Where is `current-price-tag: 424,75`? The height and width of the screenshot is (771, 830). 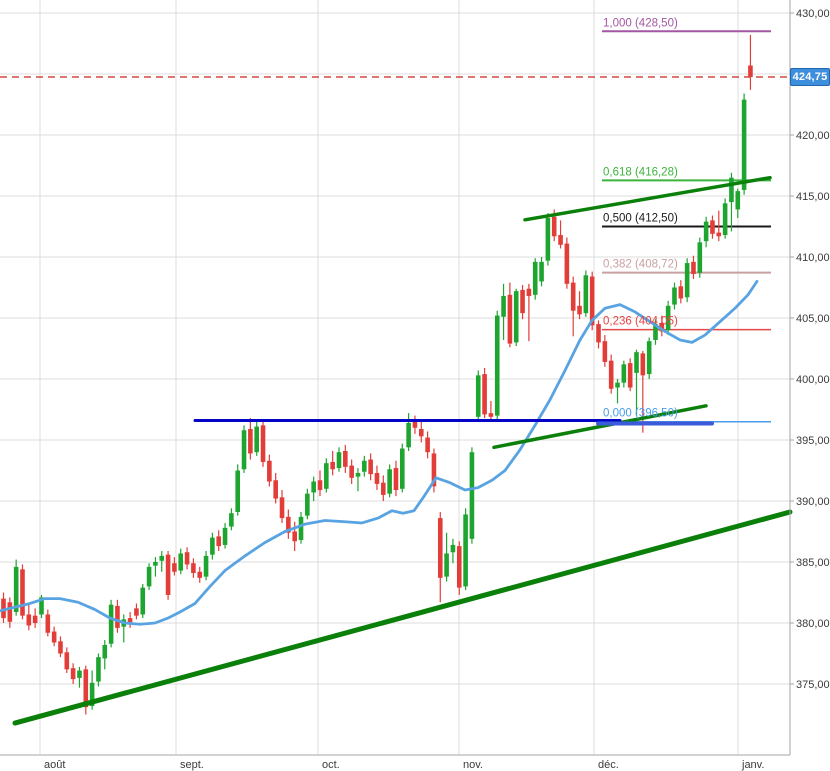
current-price-tag: 424,75 is located at coordinates (810, 77).